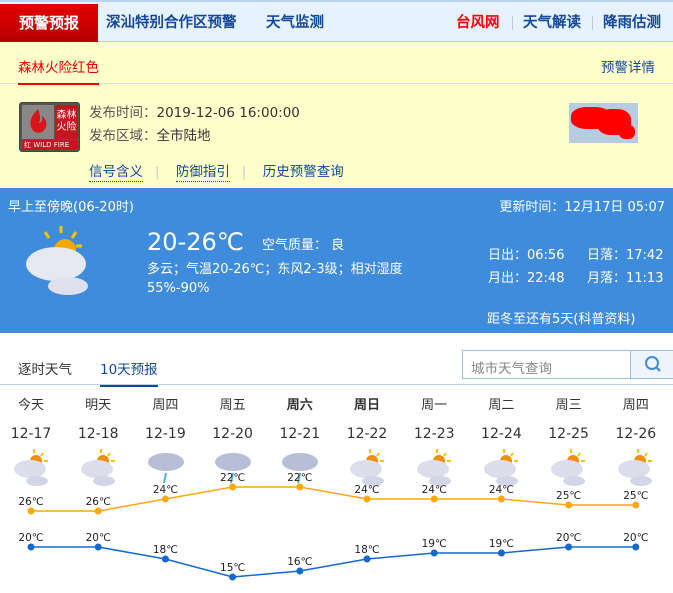 This screenshot has width=673, height=593. I want to click on warning-links: 信号含义 | 防御指引 | 历史预警查询, so click(216, 173).